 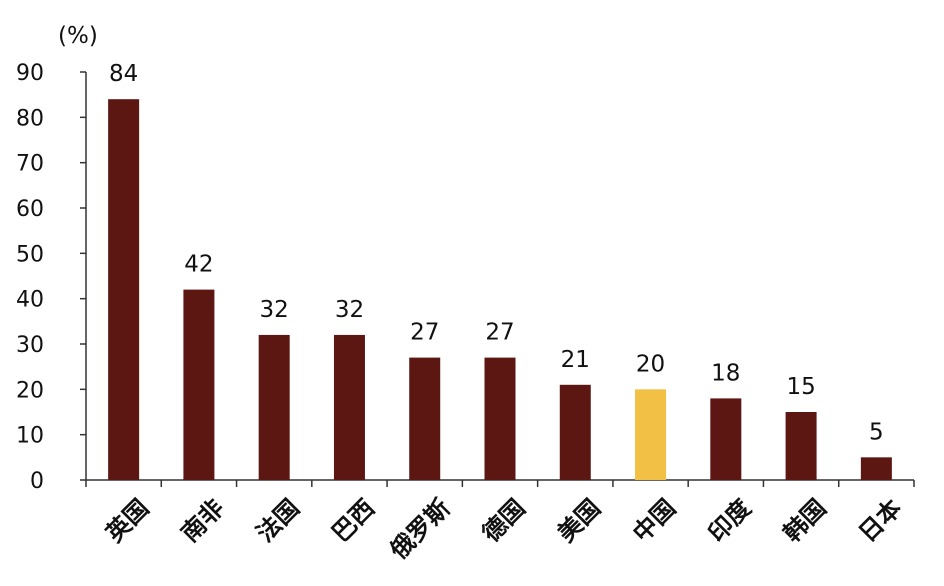 What do you see at coordinates (30, 300) in the screenshot?
I see `y-tick-label: 40` at bounding box center [30, 300].